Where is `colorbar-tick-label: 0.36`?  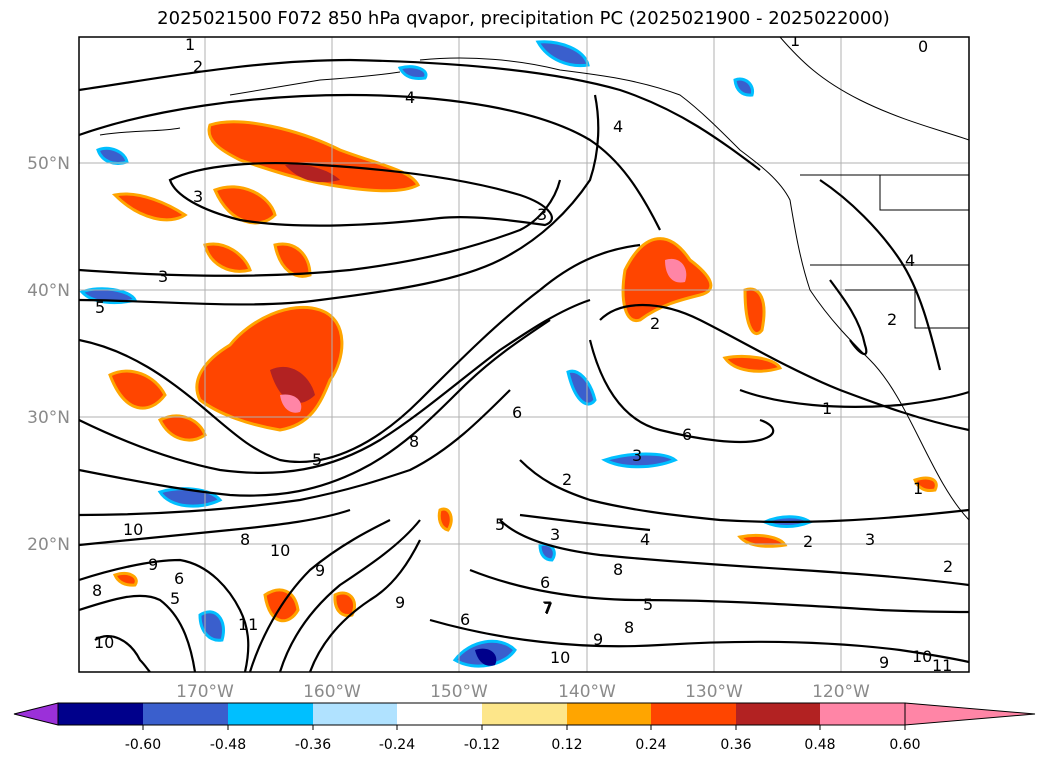
colorbar-tick-label: 0.36 is located at coordinates (735, 745).